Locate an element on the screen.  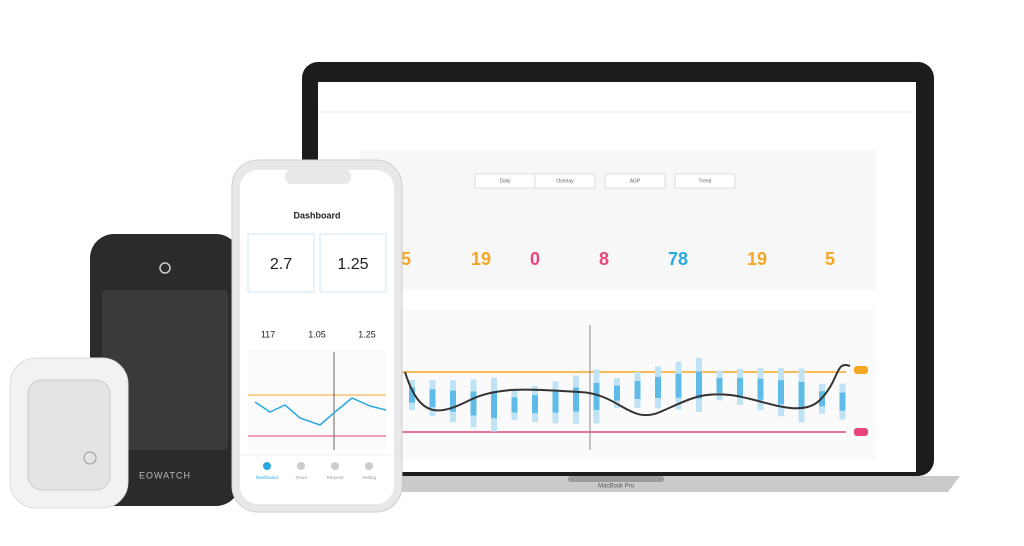
laptop-model: MacBook Pro is located at coordinates (616, 487).